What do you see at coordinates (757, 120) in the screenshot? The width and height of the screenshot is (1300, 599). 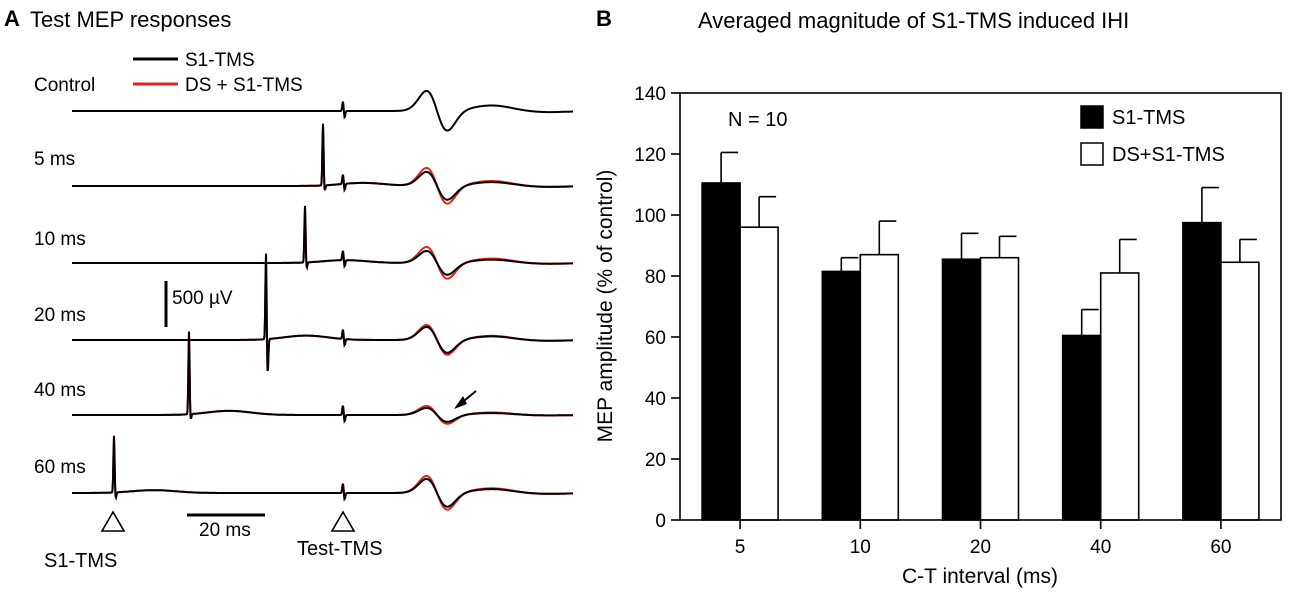 I see `n-annotation: N = 10` at bounding box center [757, 120].